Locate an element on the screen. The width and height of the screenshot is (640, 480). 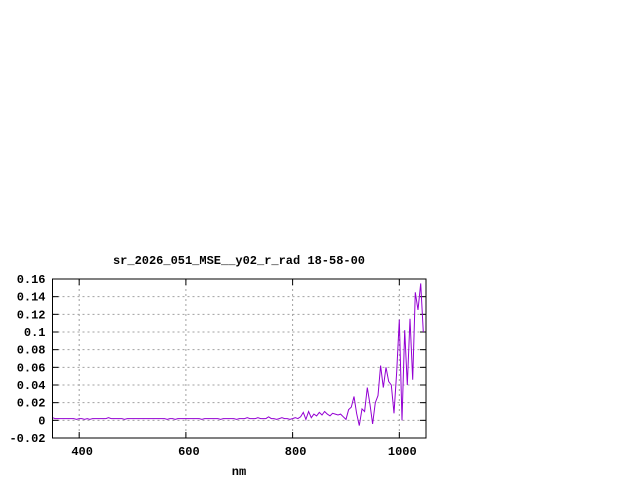
chart-title: sr_2026_051_MSE__y02_r_rad 18-58-00 is located at coordinates (239, 261).